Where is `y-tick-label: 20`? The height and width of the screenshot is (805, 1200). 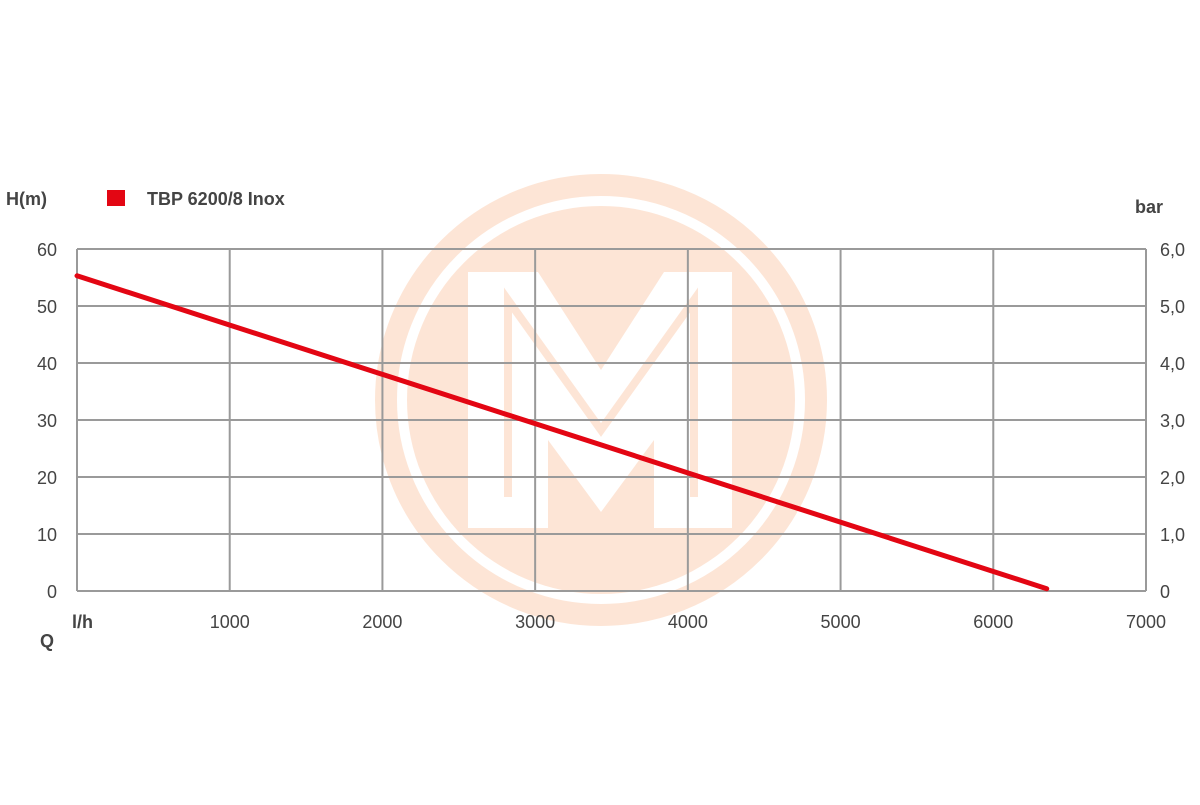 y-tick-label: 20 is located at coordinates (47, 478).